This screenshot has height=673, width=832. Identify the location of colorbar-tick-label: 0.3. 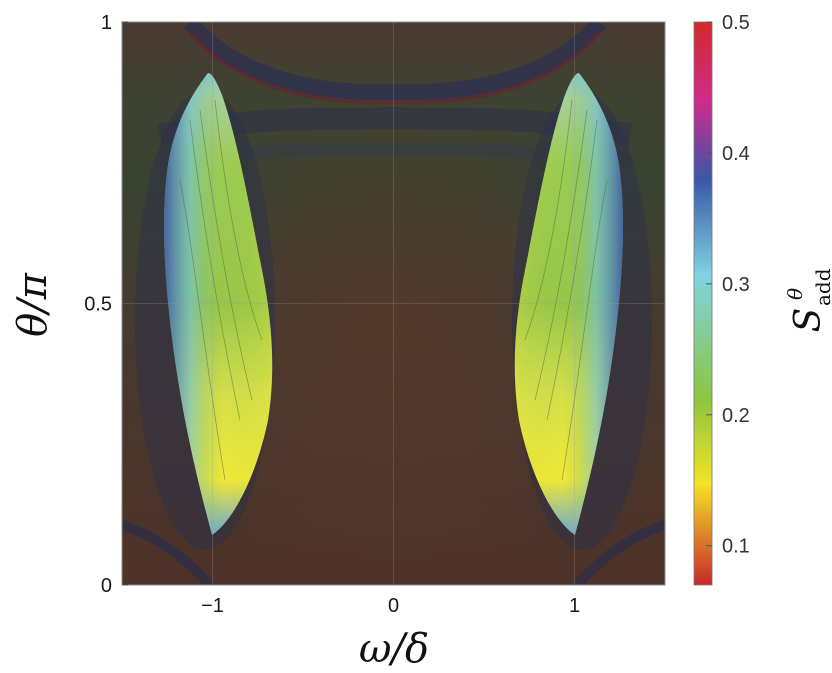
(736, 285).